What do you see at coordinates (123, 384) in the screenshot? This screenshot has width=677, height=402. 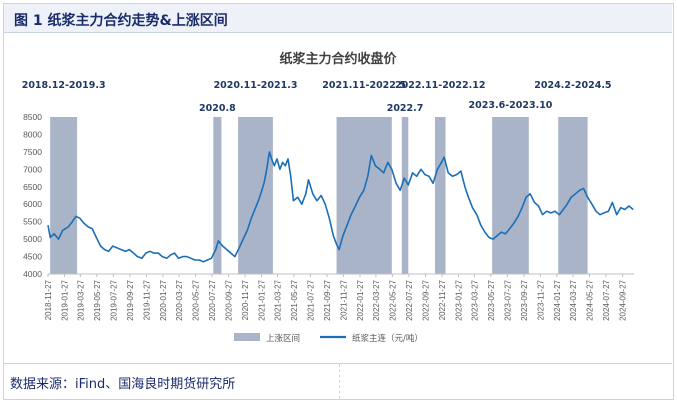 I see `source-text: 数据来源：iFind、国海良时期货研究所` at bounding box center [123, 384].